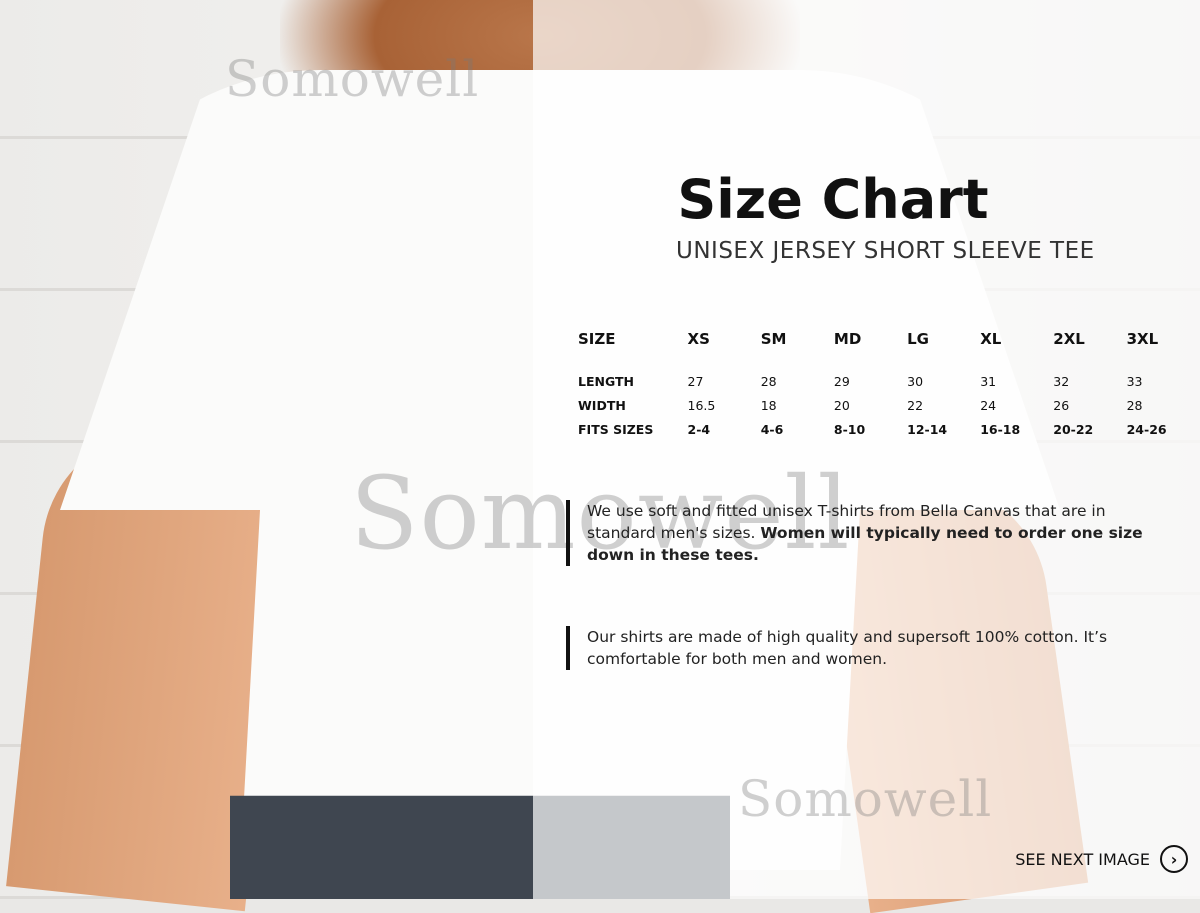 The height and width of the screenshot is (913, 1200). Describe the element at coordinates (885, 251) in the screenshot. I see `page-subtitle: UNISEX JERSEY SHORT SLEEVE TEE` at that location.